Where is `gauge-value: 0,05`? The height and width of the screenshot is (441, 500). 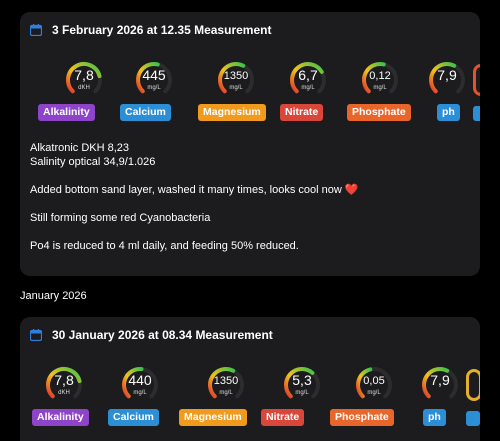
gauge-value: 0,05 is located at coordinates (374, 381).